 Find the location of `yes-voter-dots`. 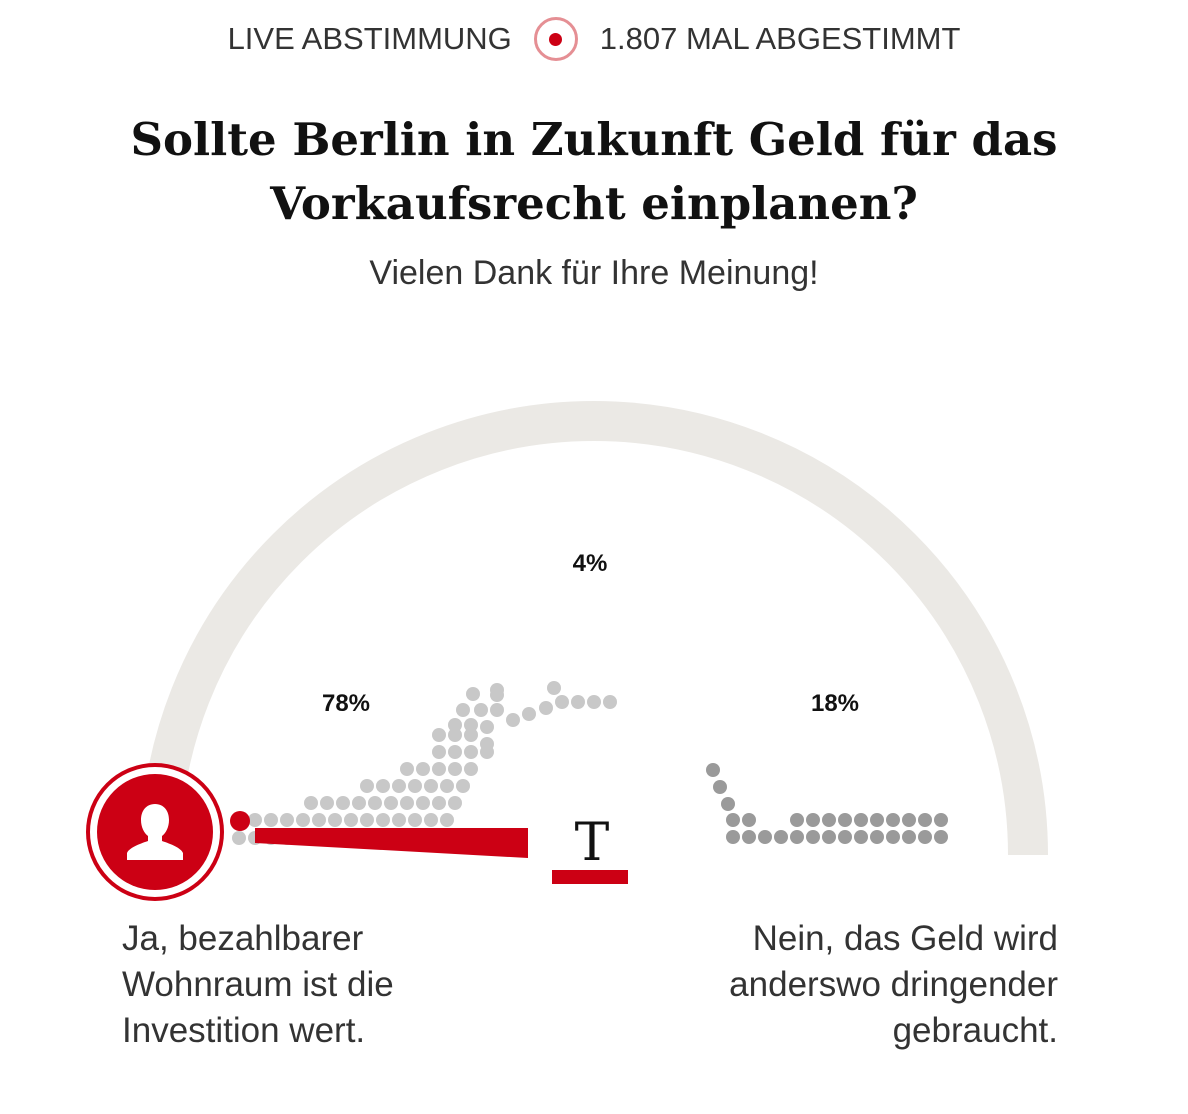

yes-voter-dots is located at coordinates (424, 763).